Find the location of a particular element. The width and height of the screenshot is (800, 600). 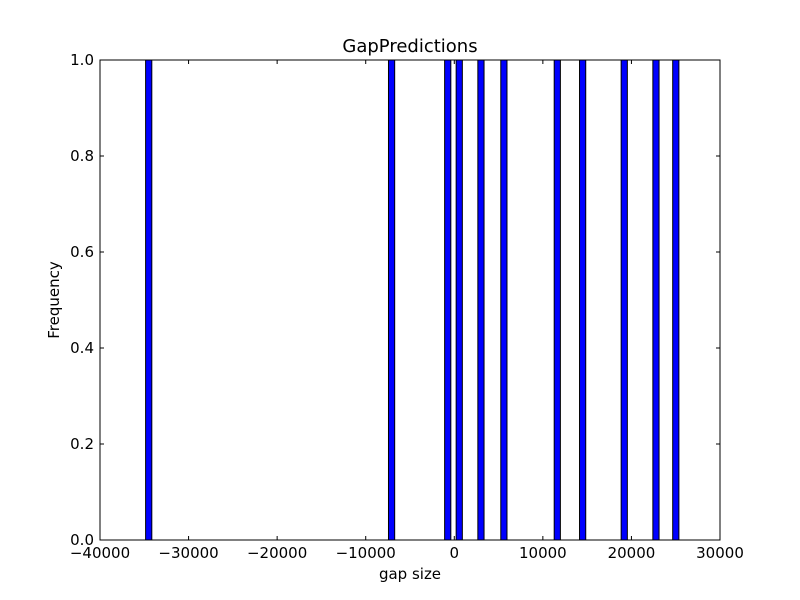

y-tick-label: 0.8 is located at coordinates (82, 156).